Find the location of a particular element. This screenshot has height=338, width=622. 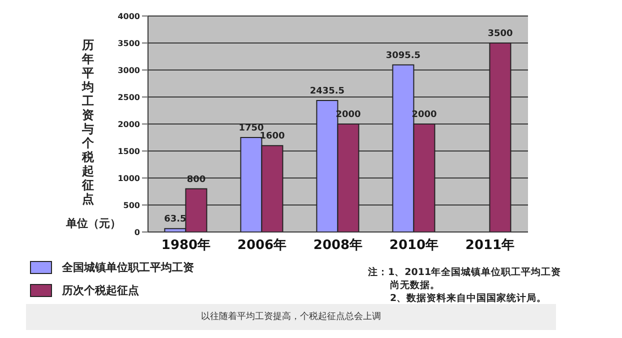

y-tick-label: 500 is located at coordinates (131, 205).